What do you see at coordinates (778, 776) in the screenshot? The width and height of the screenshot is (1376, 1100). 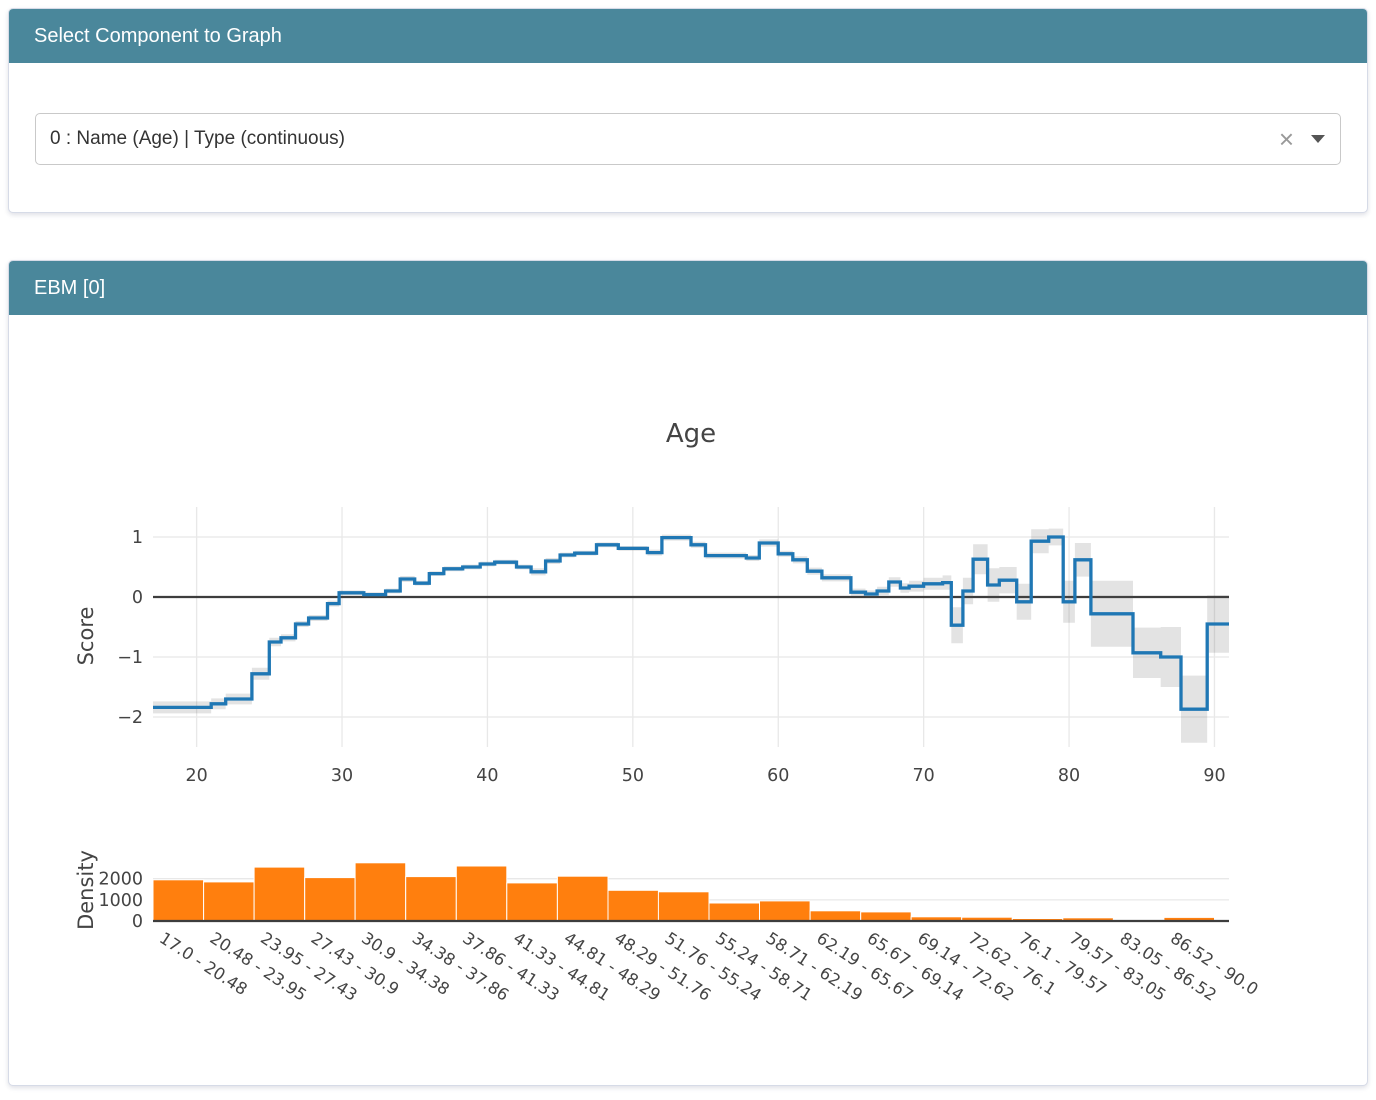 I see `x-tick-label: 60` at bounding box center [778, 776].